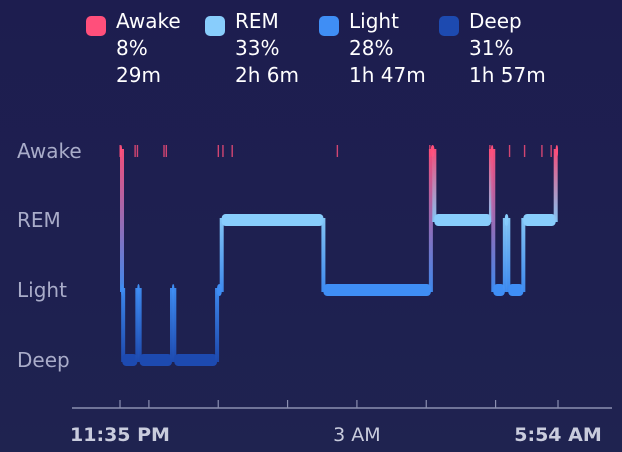 The width and height of the screenshot is (622, 452). What do you see at coordinates (556, 151) in the screenshot?
I see `segment-awake` at bounding box center [556, 151].